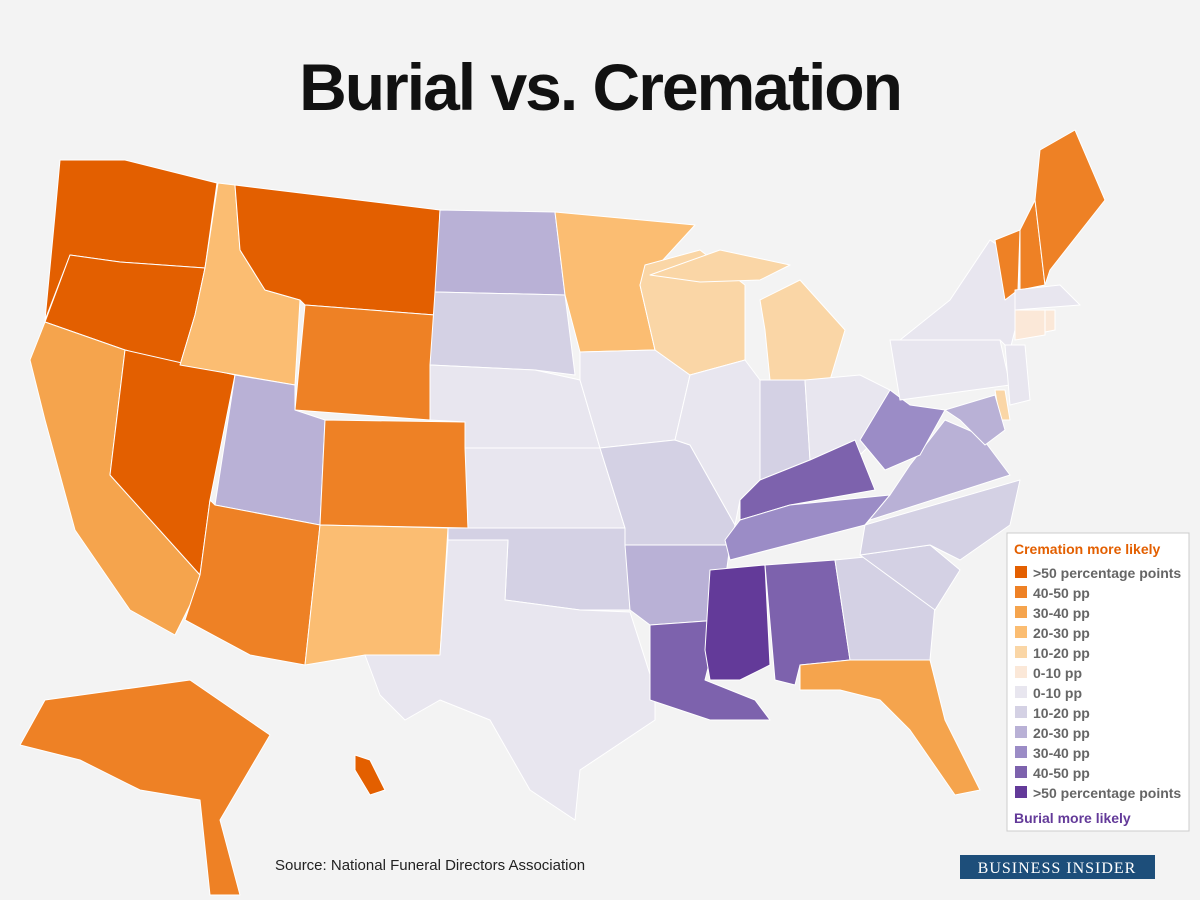 The image size is (1200, 900). I want to click on legend-heading: Burial more likely, so click(1072, 818).